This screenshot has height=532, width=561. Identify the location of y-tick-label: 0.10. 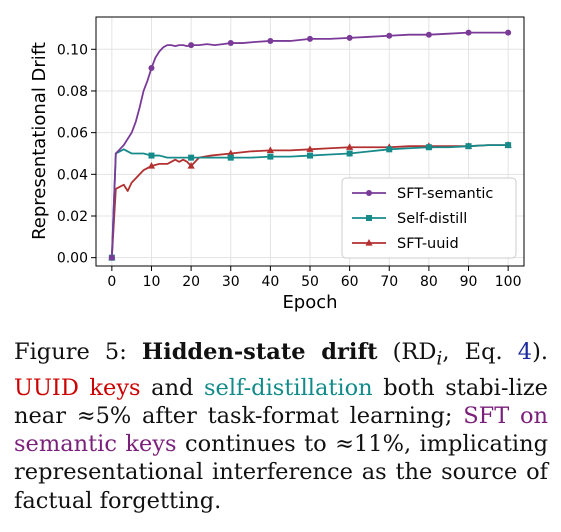
(72, 50).